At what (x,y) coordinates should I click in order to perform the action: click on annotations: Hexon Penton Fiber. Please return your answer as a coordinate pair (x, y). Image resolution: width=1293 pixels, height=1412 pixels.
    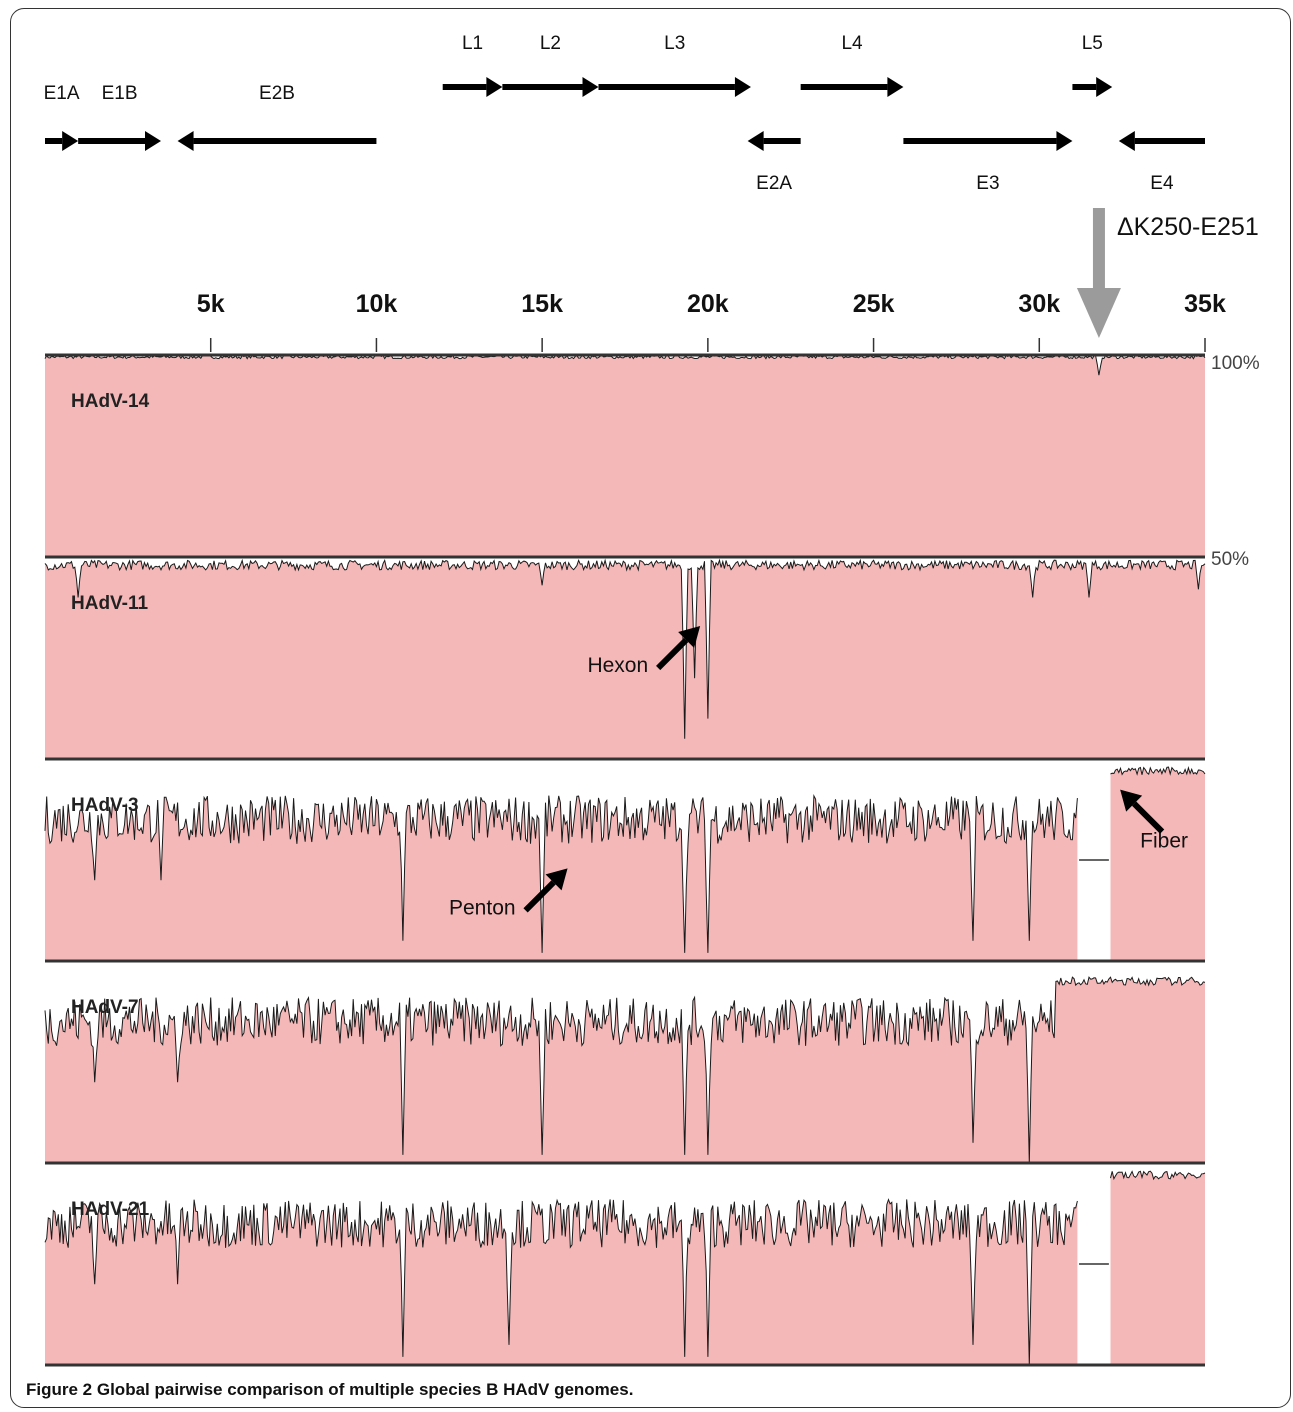
    Looking at the image, I should click on (818, 772).